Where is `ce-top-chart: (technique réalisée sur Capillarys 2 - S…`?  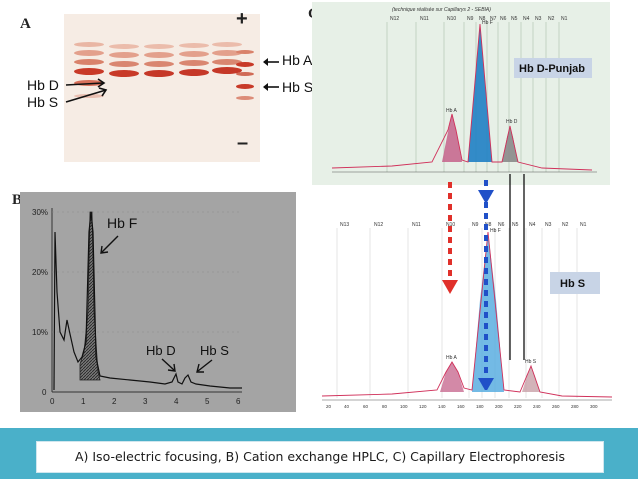 ce-top-chart: (technique réalisée sur Capillarys 2 - S… is located at coordinates (464, 90).